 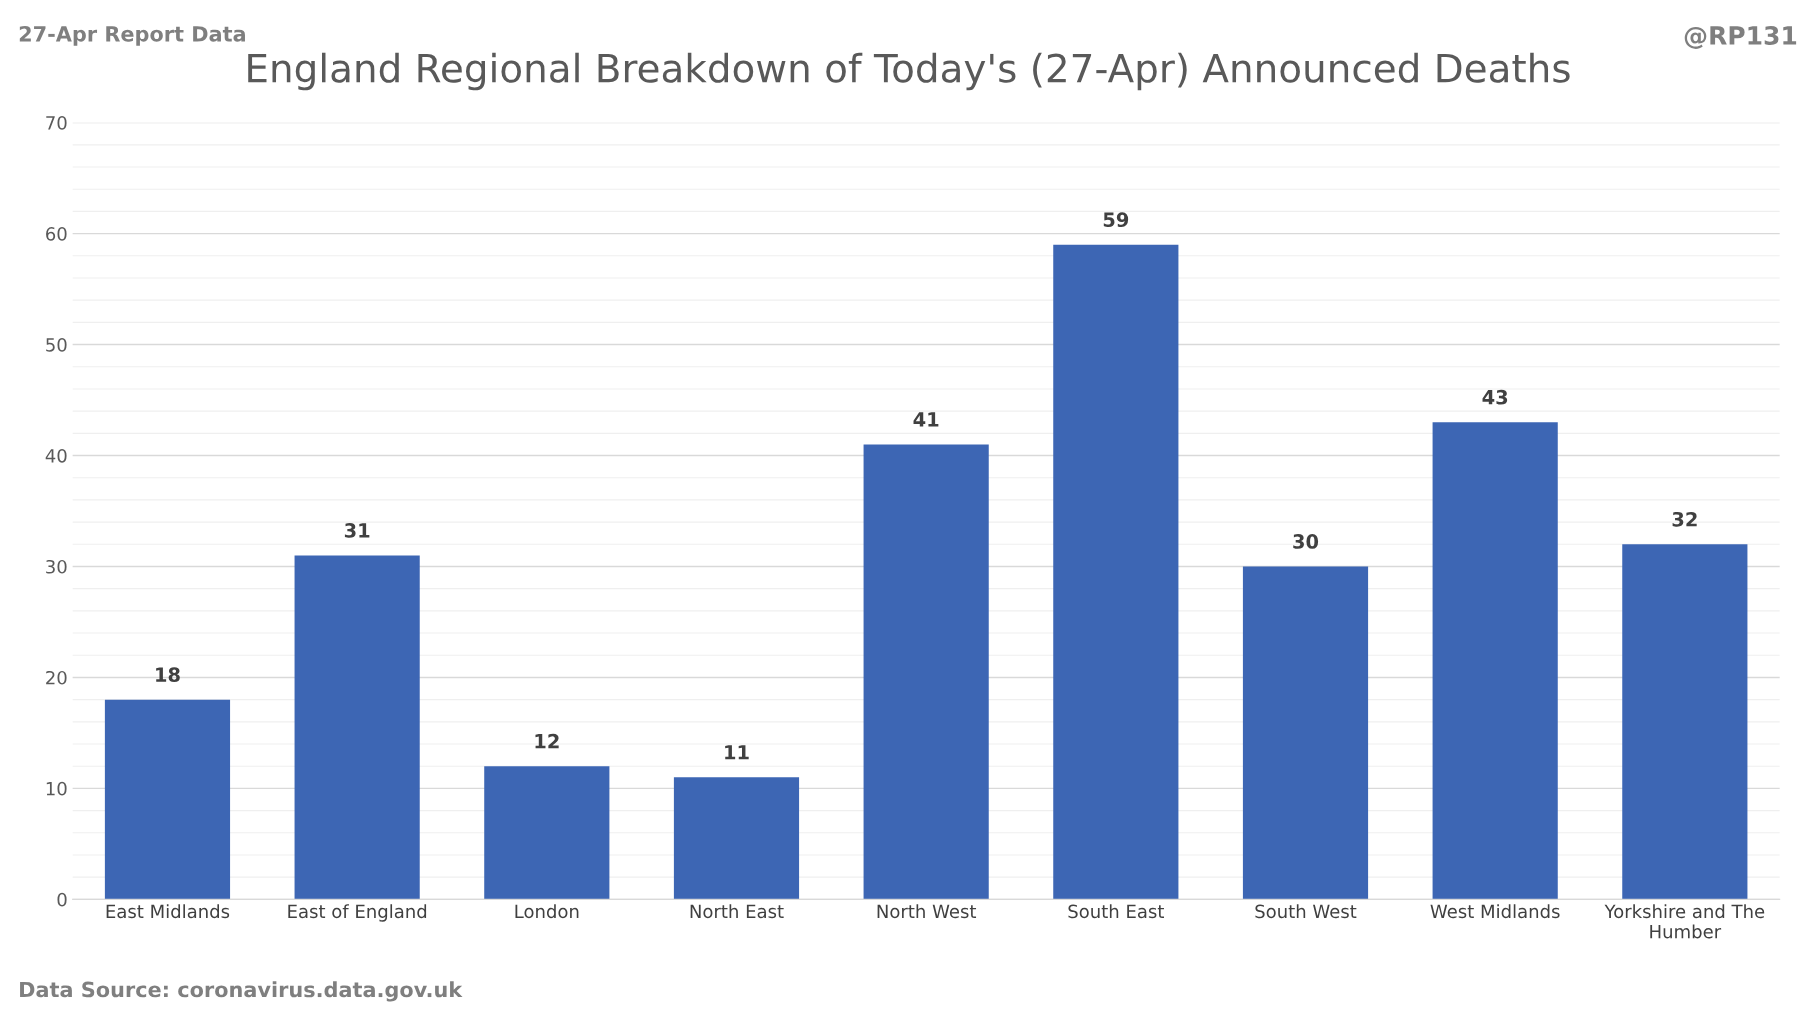 I want to click on y-tick-label: 30, so click(x=56, y=566).